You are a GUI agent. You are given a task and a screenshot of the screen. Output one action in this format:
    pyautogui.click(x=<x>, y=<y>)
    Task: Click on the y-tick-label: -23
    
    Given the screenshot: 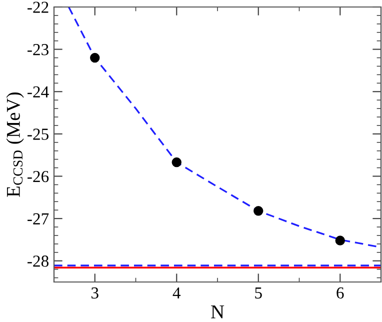 What is the action you would take?
    pyautogui.click(x=38, y=50)
    